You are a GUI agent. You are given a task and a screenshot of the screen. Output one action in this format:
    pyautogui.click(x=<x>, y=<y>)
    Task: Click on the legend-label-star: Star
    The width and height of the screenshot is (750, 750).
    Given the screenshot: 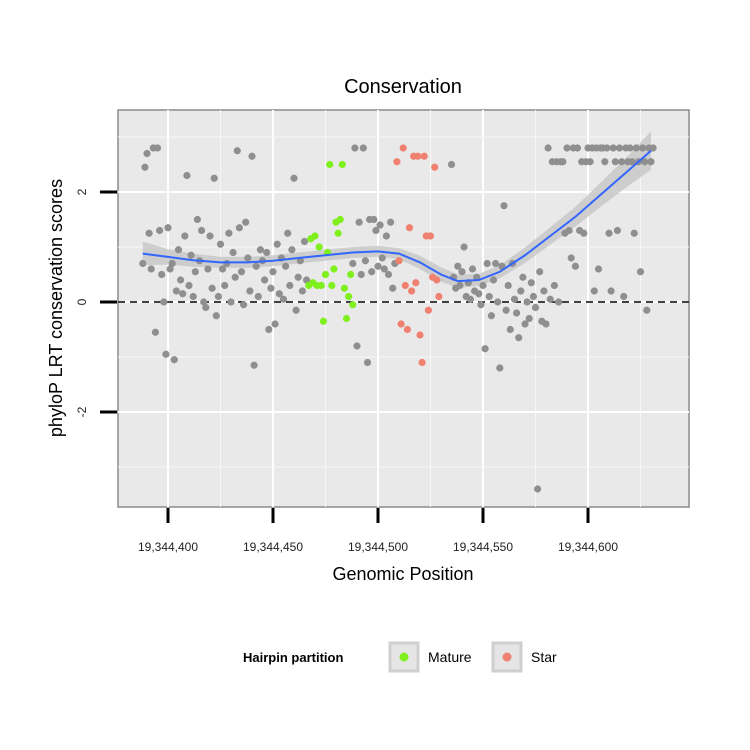 What is the action you would take?
    pyautogui.click(x=544, y=657)
    